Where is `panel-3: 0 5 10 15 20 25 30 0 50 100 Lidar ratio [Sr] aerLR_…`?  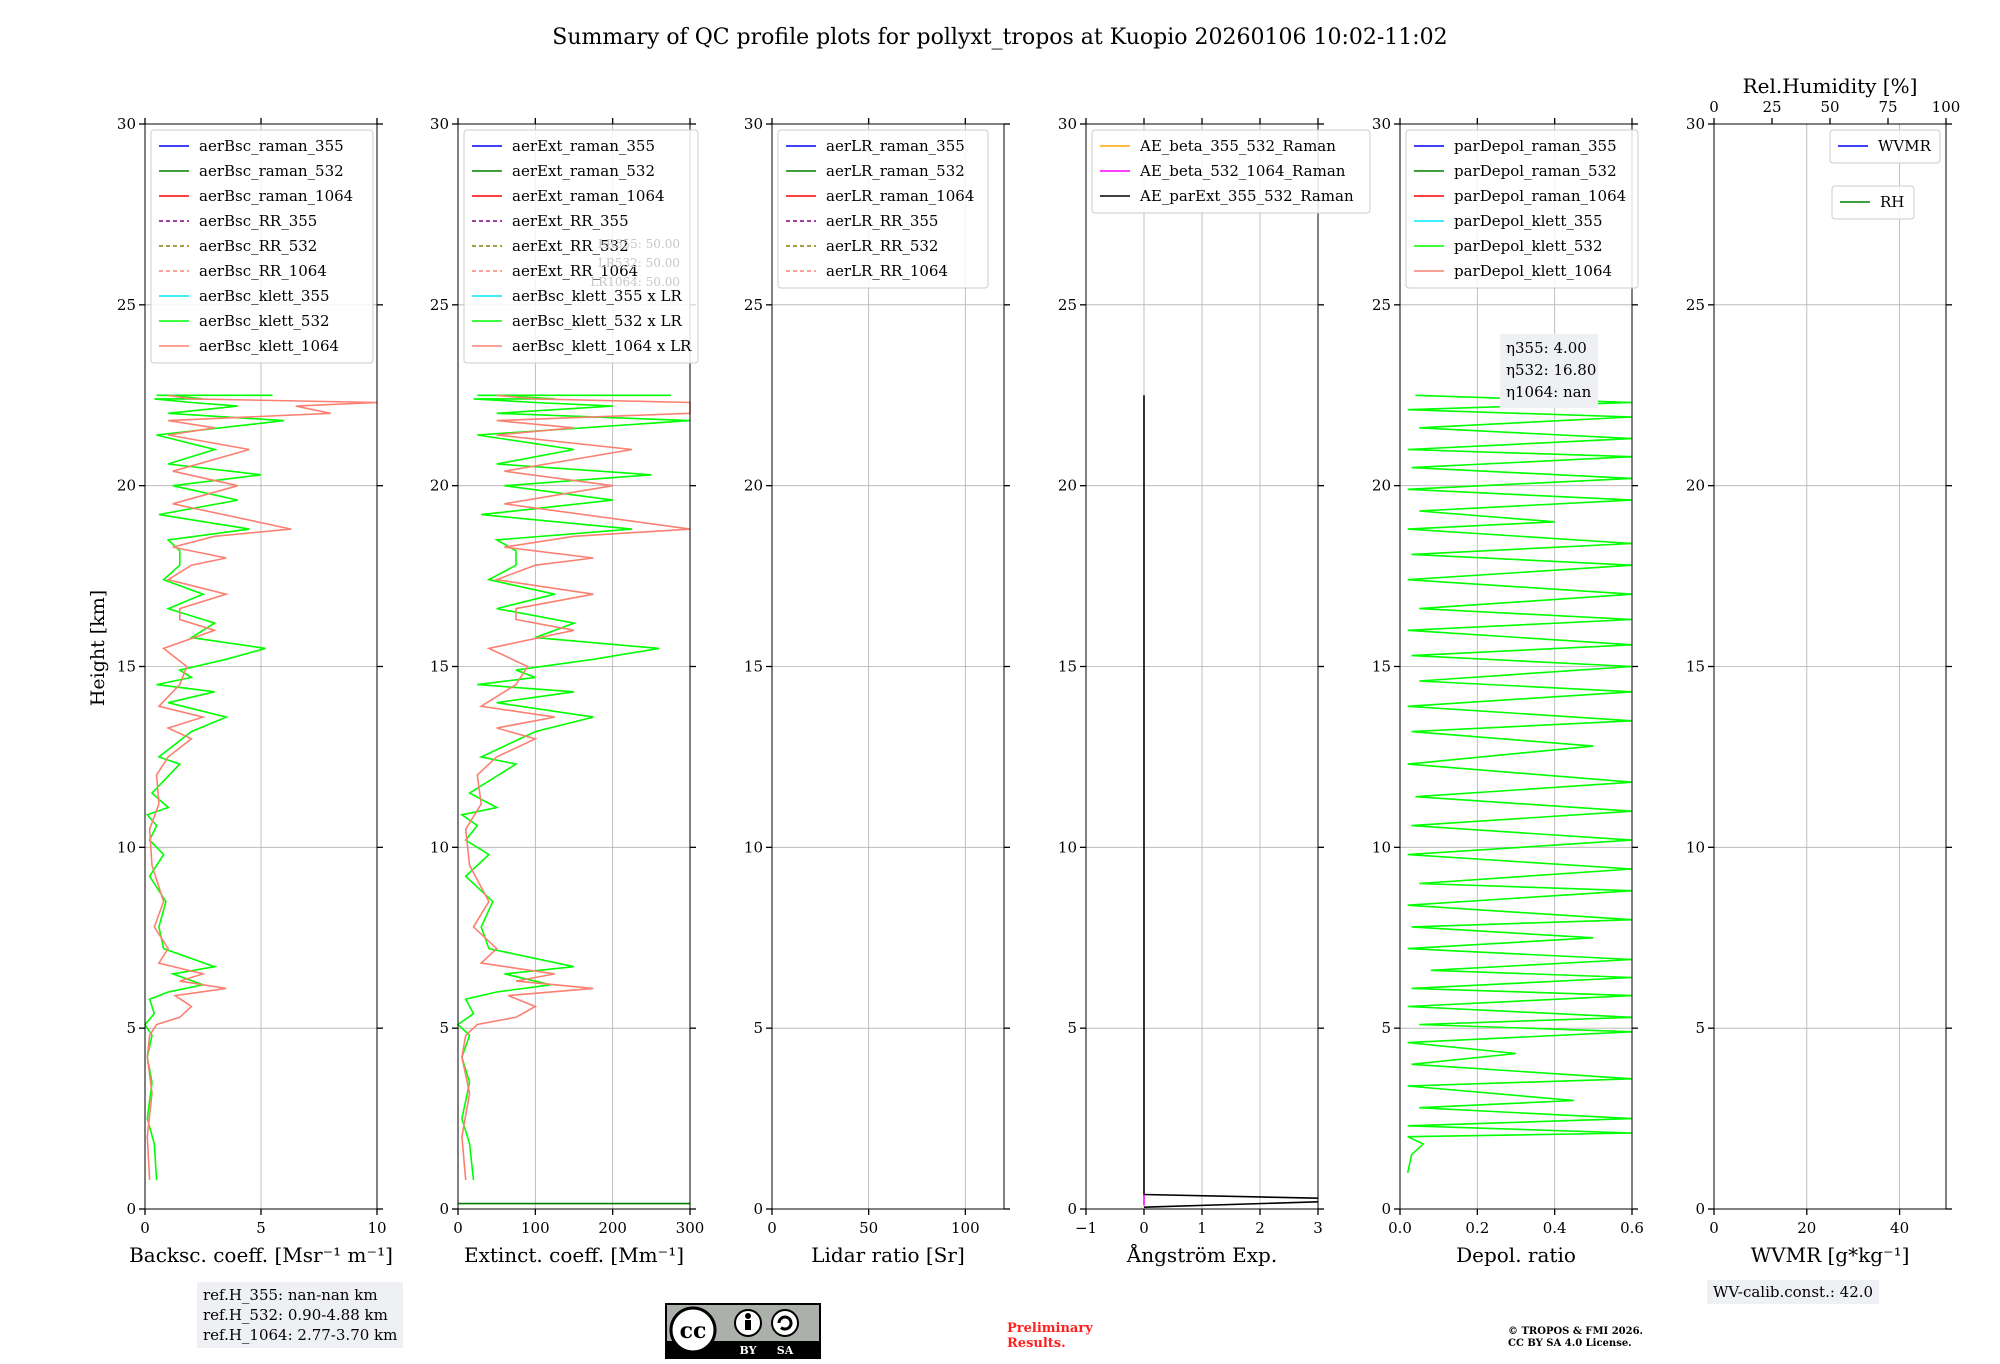 panel-3: 0 5 10 15 20 25 30 0 50 100 Lidar ratio [Sr] aerLR_… is located at coordinates (877, 691).